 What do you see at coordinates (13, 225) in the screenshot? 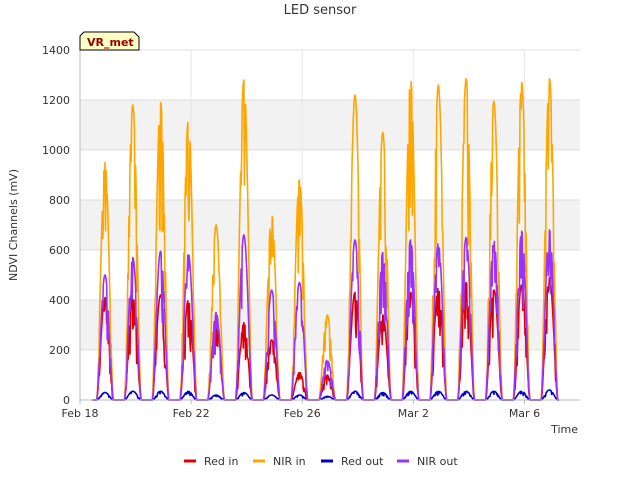
I see `y-axis-label: NDVI Channels (mV)` at bounding box center [13, 225].